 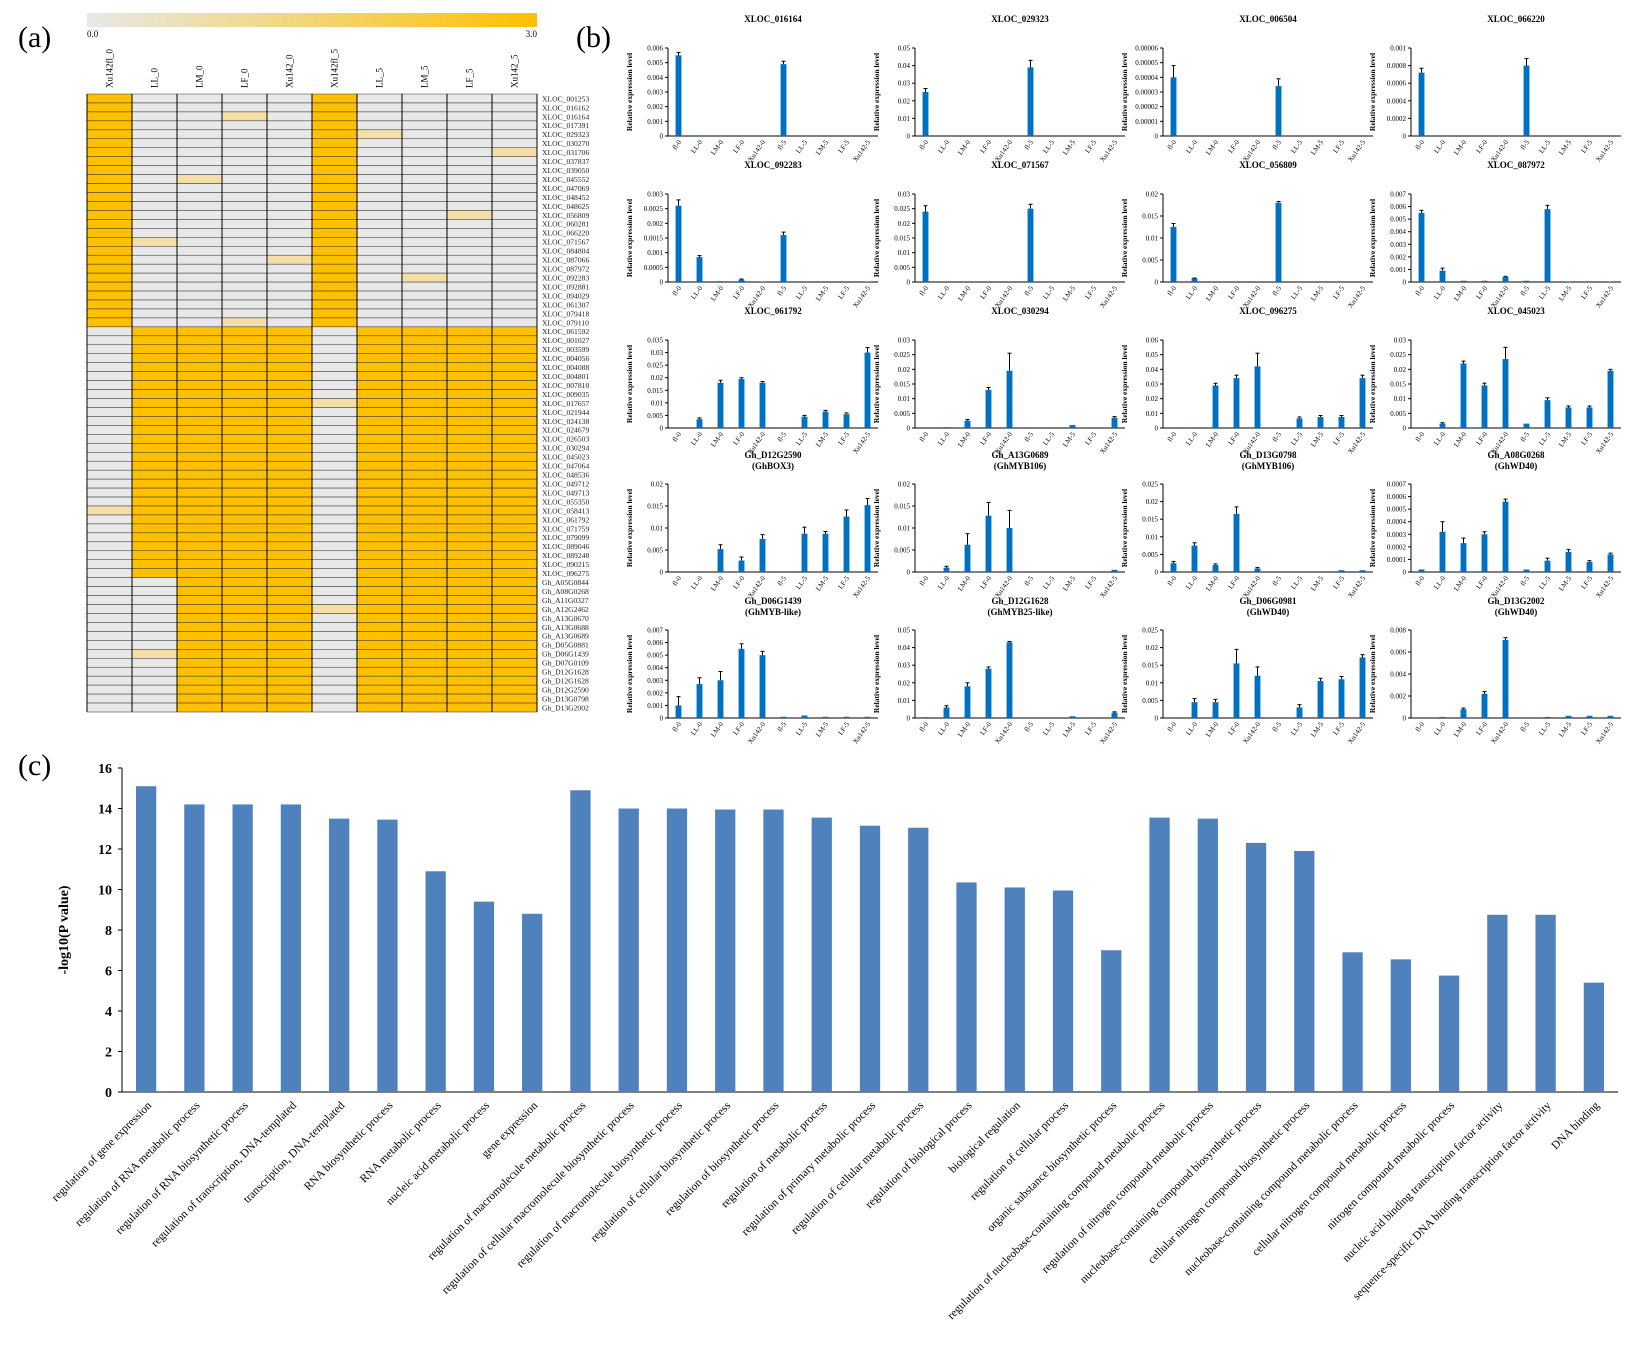 What do you see at coordinates (565, 448) in the screenshot?
I see `heatmap-row-label: XLOC_030294` at bounding box center [565, 448].